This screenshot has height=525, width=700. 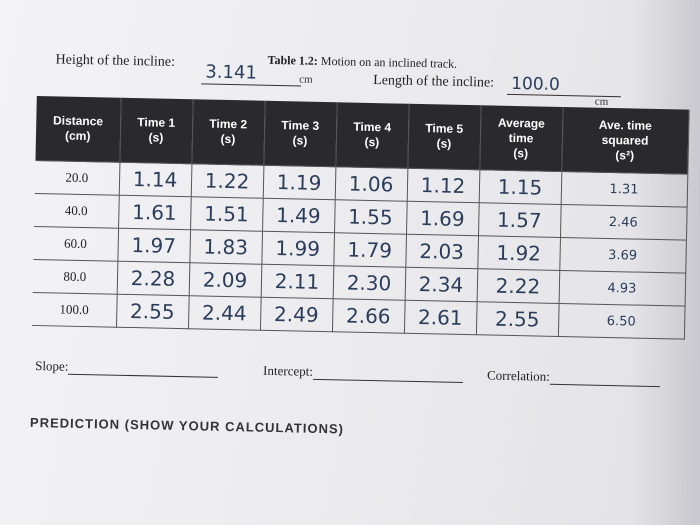 I want to click on page-shadow, so click(x=665, y=262).